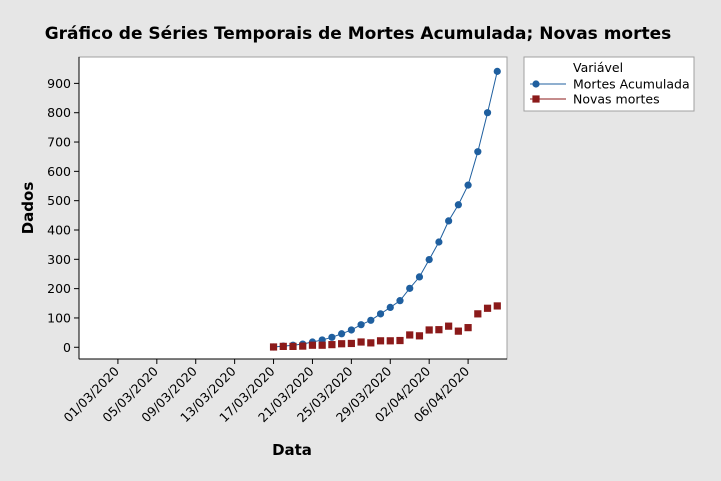 This screenshot has width=721, height=481. What do you see at coordinates (631, 84) in the screenshot?
I see `legend-label: Mortes Acumulada` at bounding box center [631, 84].